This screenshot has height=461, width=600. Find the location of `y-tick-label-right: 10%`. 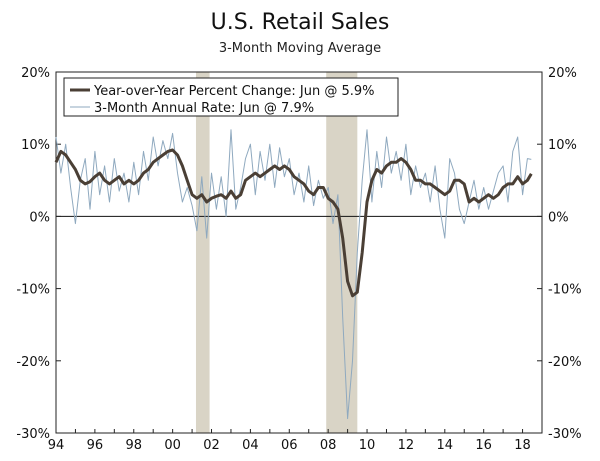

y-tick-label-right: 10% is located at coordinates (562, 145).